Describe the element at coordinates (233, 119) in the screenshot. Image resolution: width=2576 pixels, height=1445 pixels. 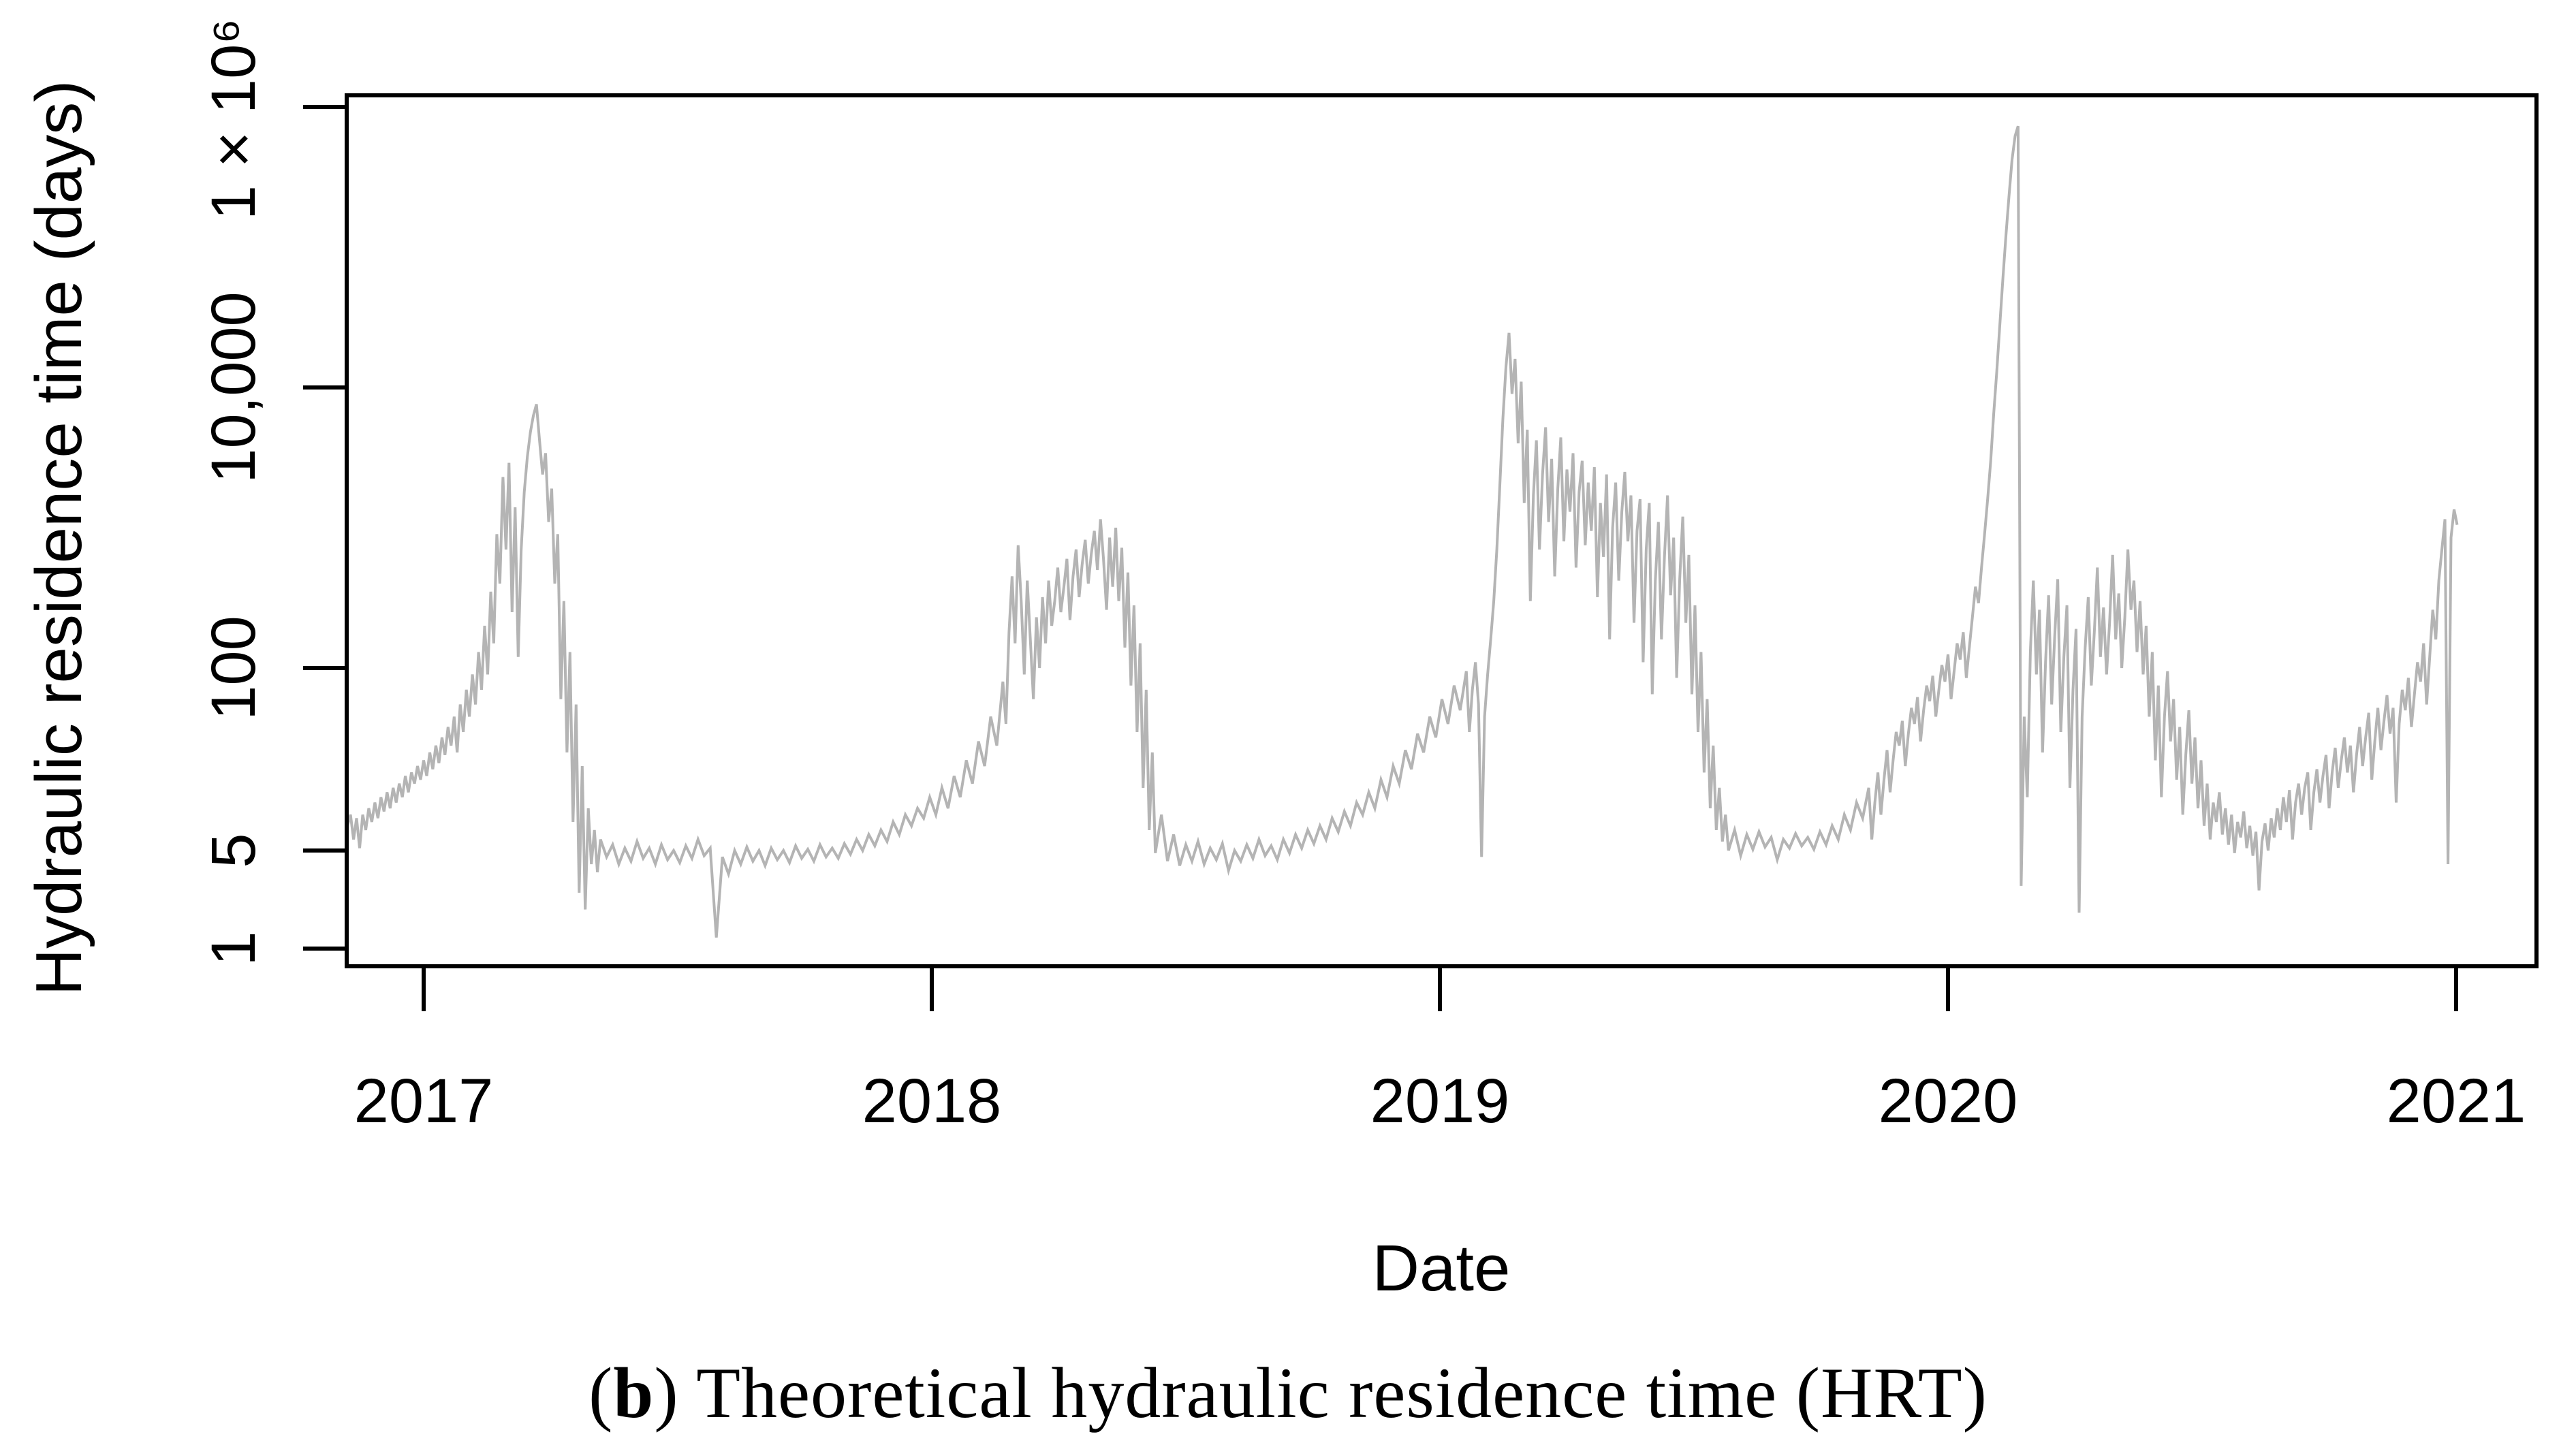
I see `y-tick-label: 1 × 10⁶` at that location.